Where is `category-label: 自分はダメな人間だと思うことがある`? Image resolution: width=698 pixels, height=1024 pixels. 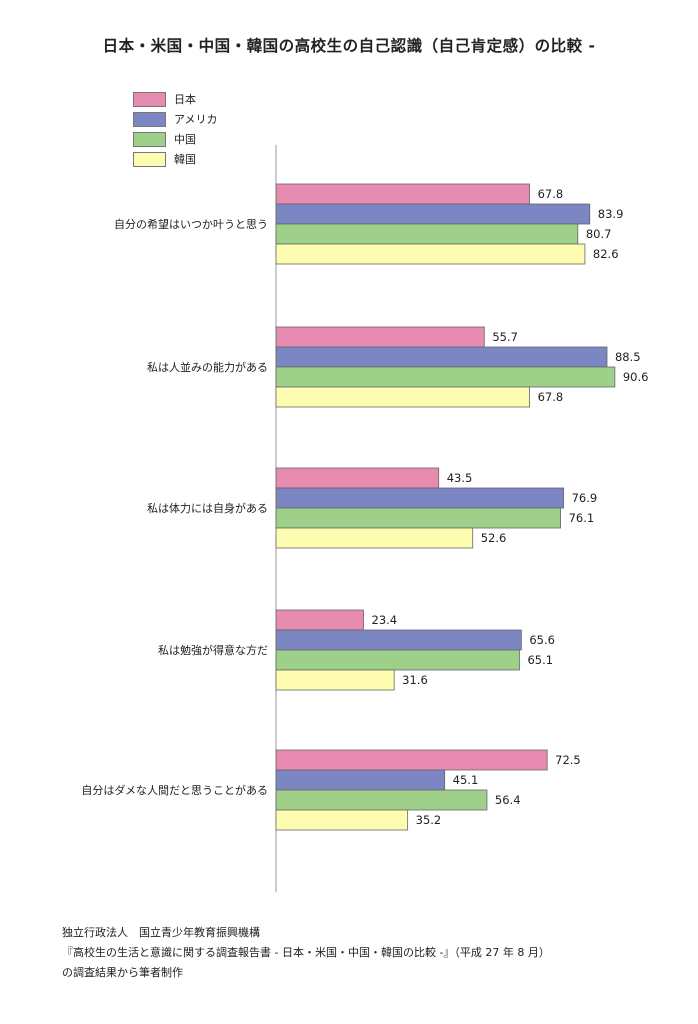 category-label: 自分はダメな人間だと思うことがある is located at coordinates (174, 790).